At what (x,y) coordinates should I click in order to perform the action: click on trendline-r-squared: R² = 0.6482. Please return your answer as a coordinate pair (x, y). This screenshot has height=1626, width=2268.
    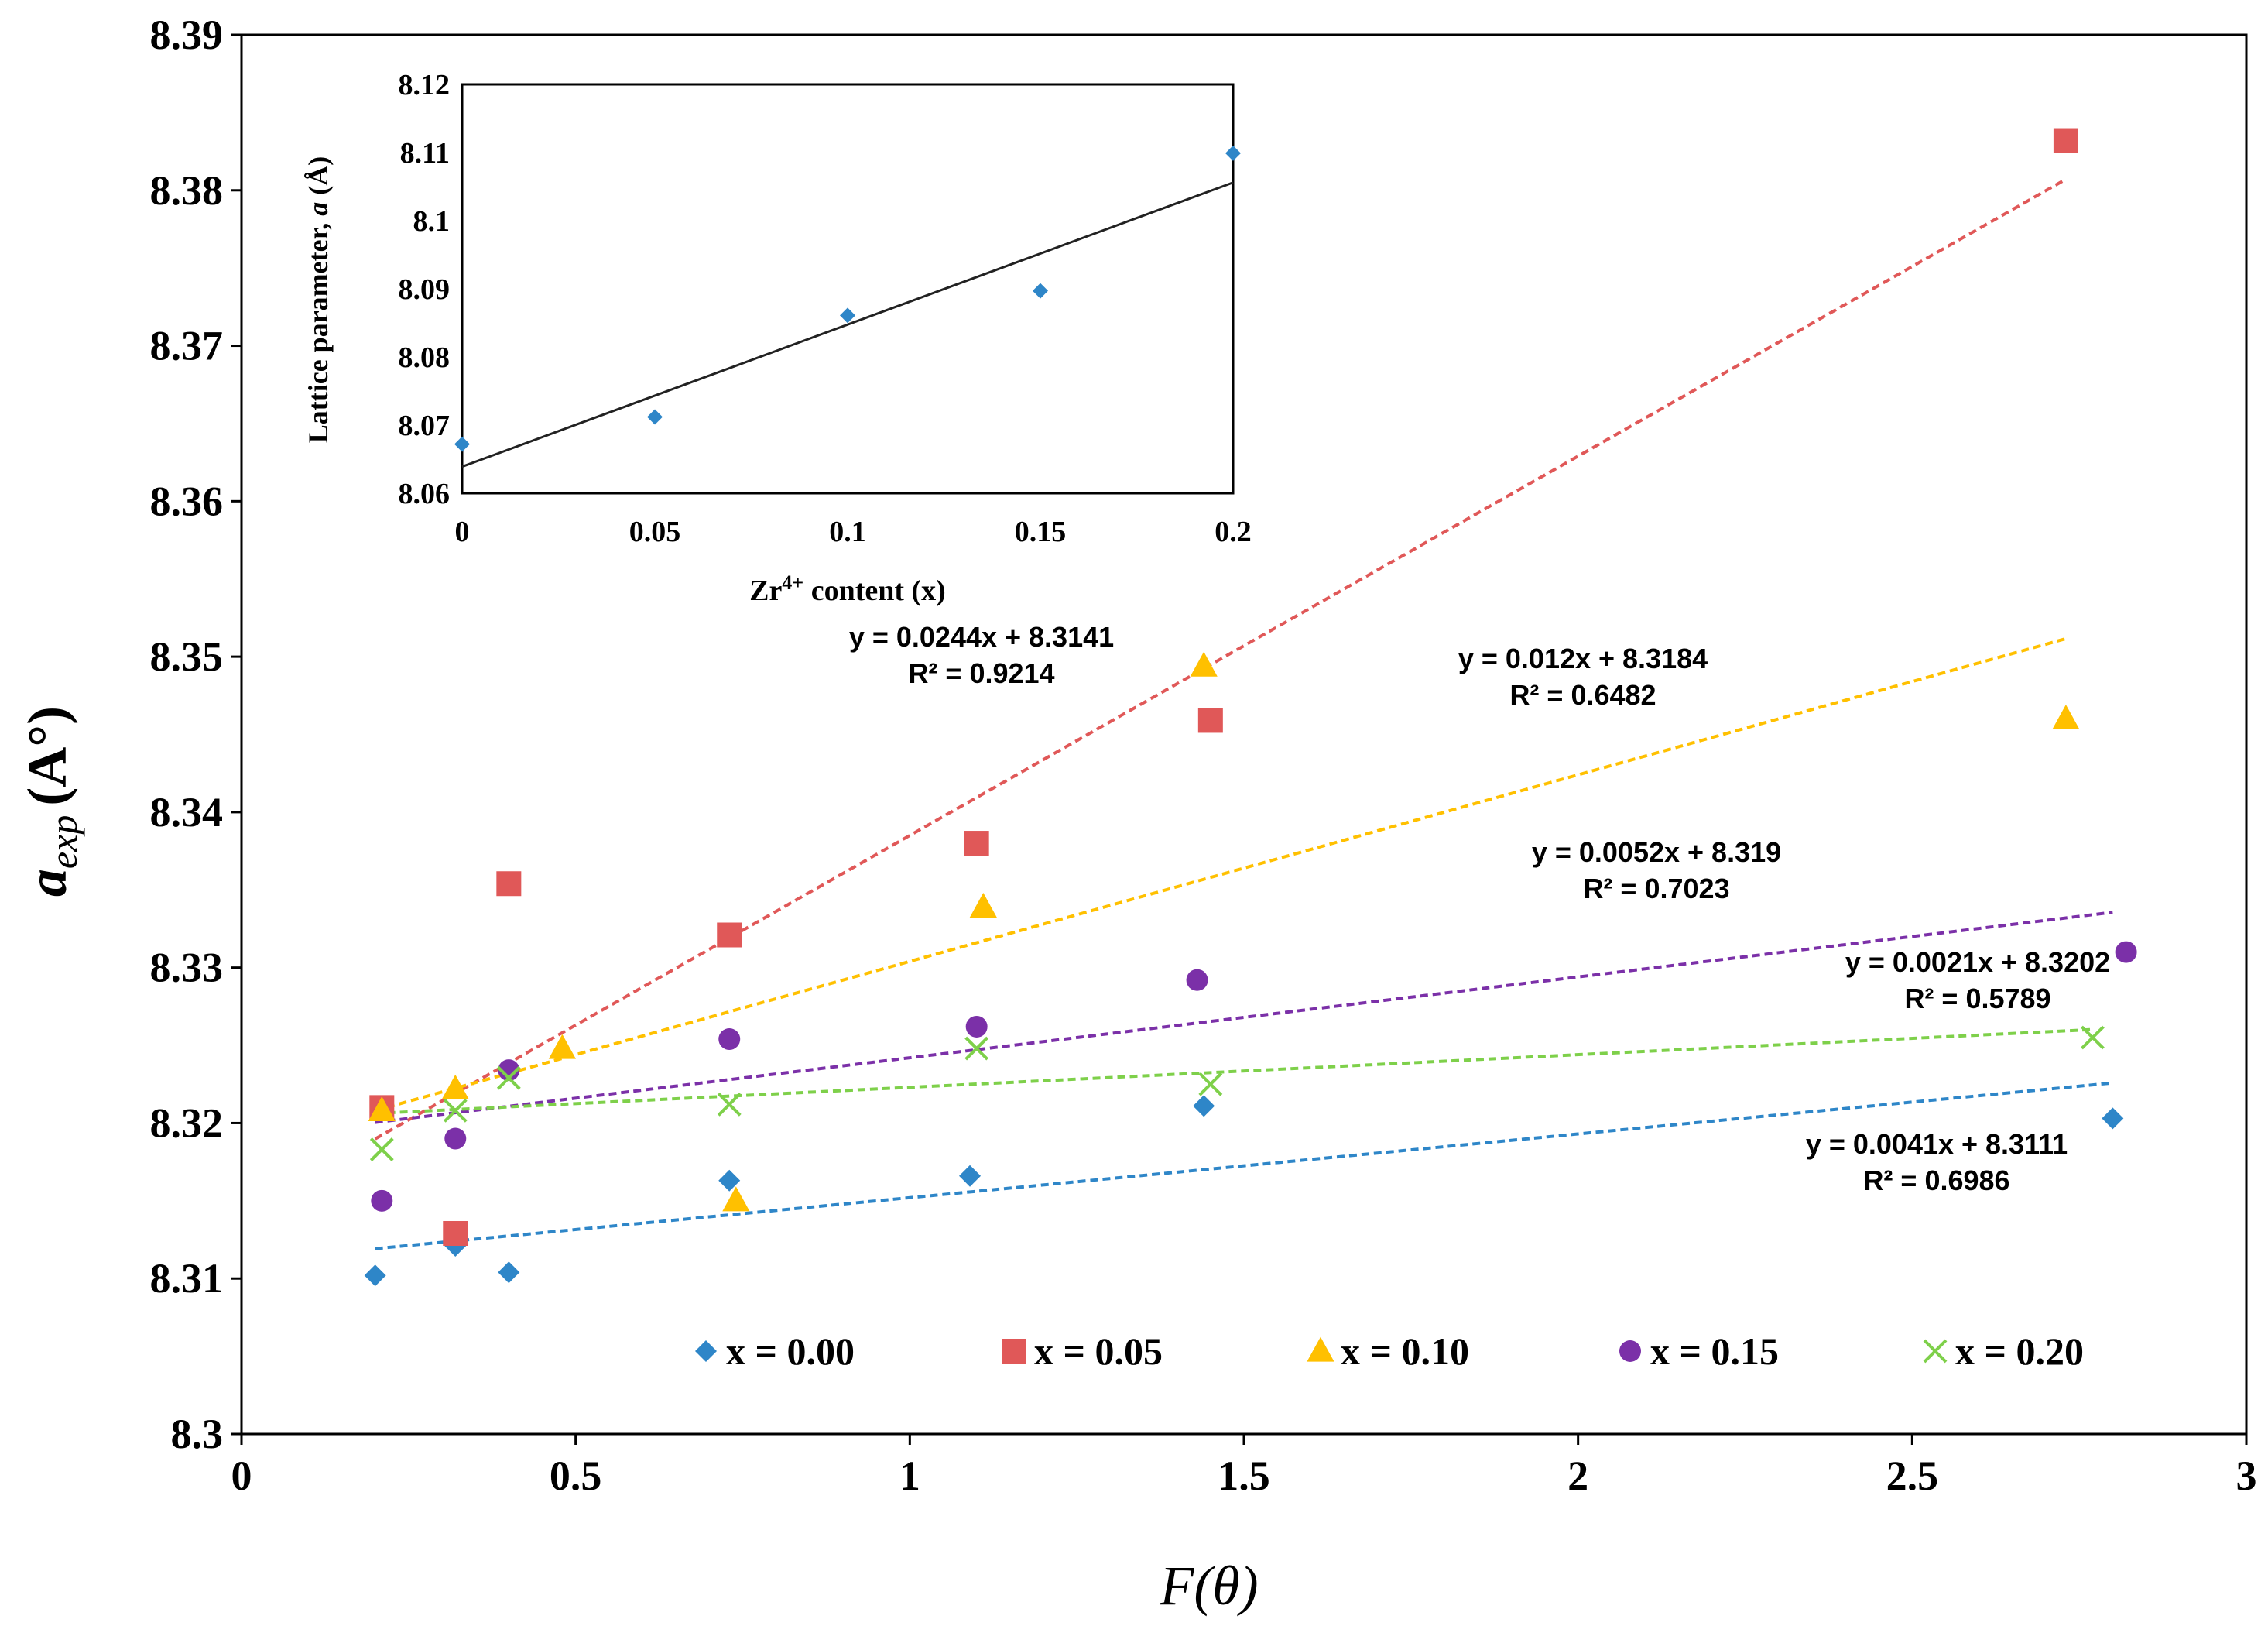
    Looking at the image, I should click on (1582, 695).